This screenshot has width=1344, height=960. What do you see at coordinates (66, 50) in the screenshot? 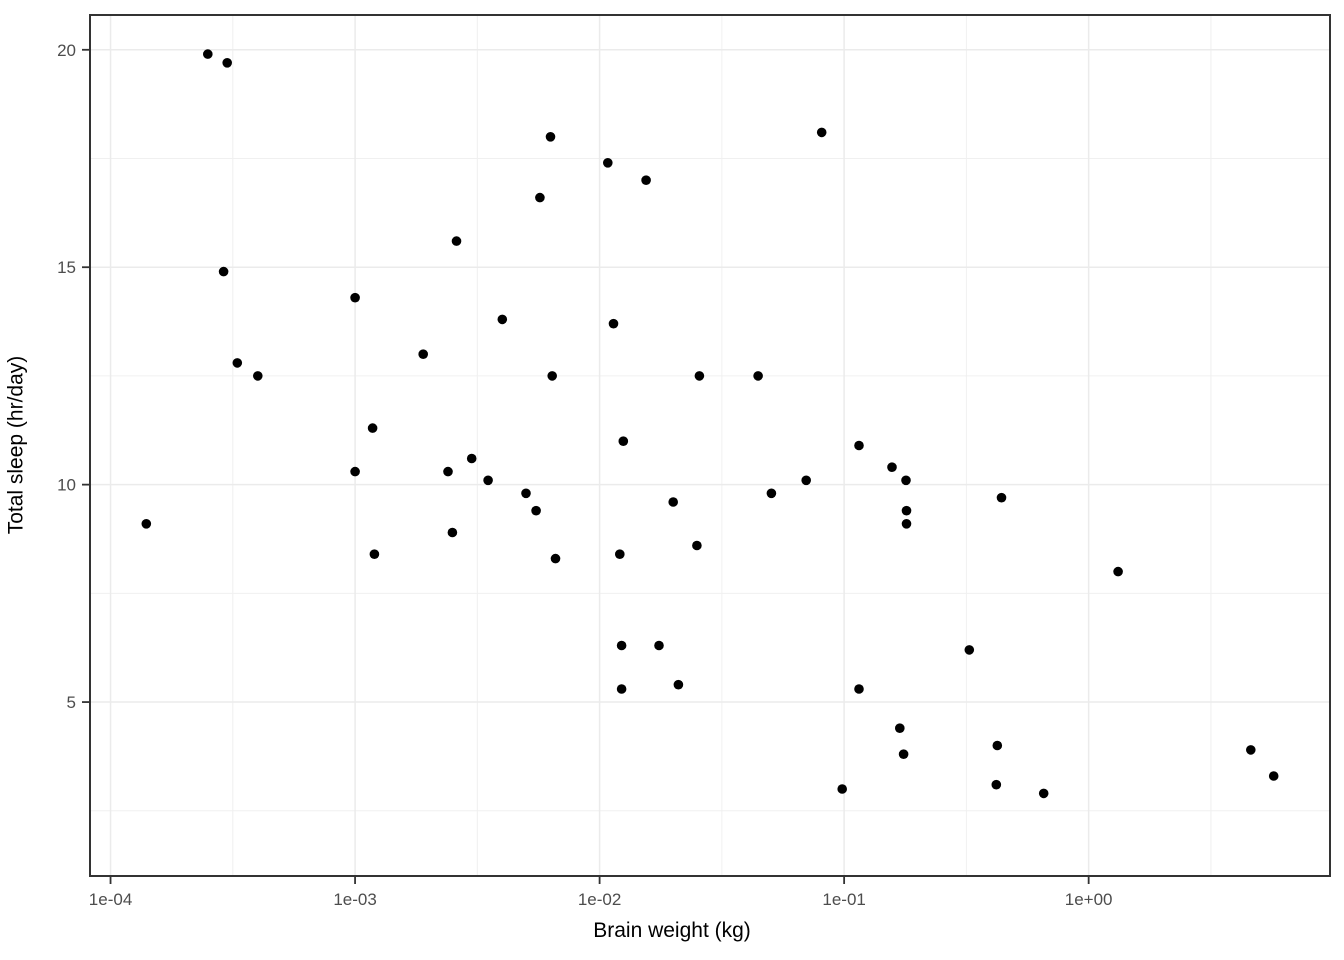
I see `y-tick-label: 20` at bounding box center [66, 50].